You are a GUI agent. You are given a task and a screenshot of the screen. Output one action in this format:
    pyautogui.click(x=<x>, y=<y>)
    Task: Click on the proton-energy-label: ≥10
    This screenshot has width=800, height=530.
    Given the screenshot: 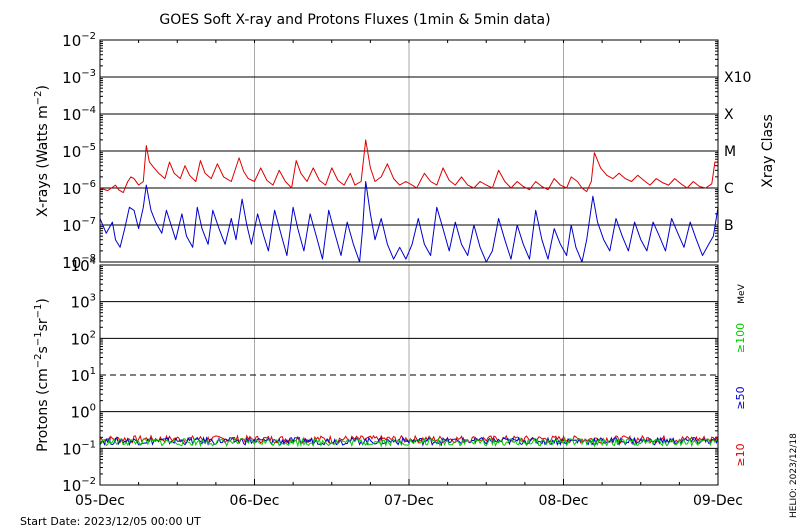 What is the action you would take?
    pyautogui.click(x=740, y=454)
    